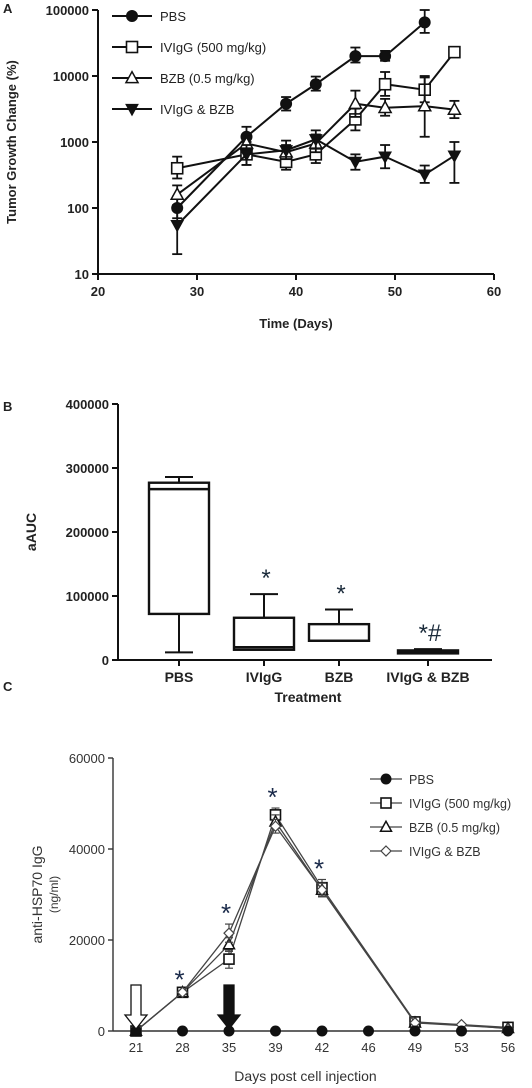 Image resolution: width=532 pixels, height=1088 pixels. What do you see at coordinates (8, 686) in the screenshot?
I see `panel-label-c: C` at bounding box center [8, 686].